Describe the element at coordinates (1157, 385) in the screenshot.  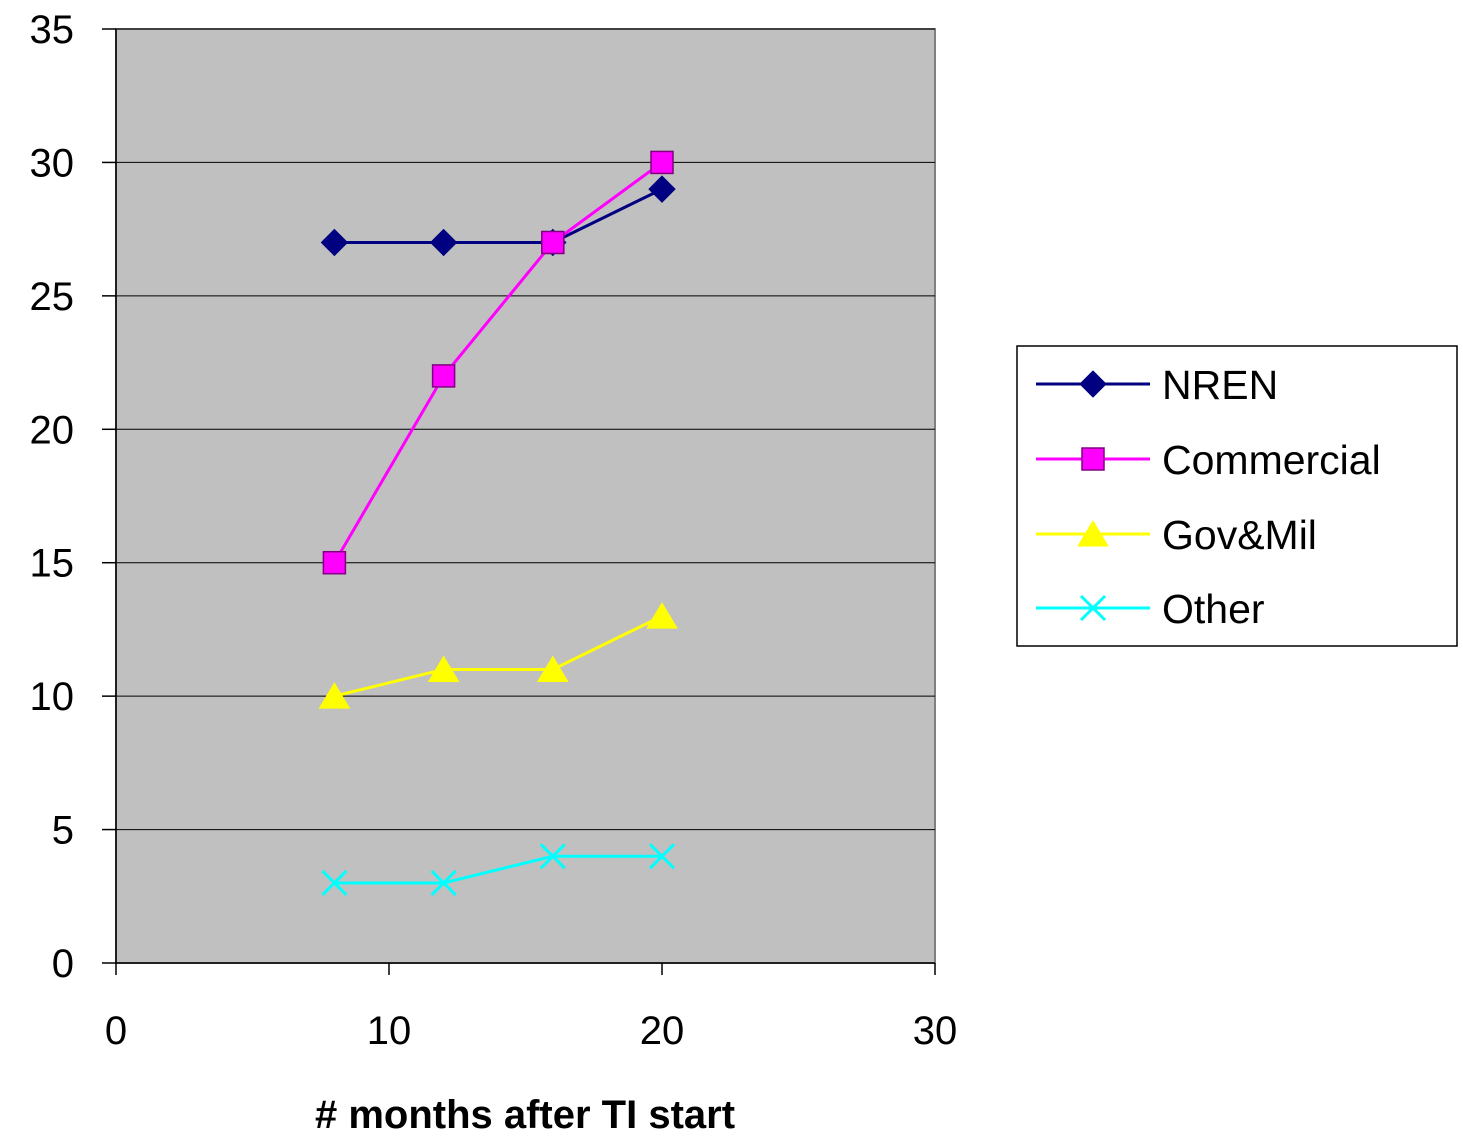
I see `legend-item-nren: NREN` at that location.